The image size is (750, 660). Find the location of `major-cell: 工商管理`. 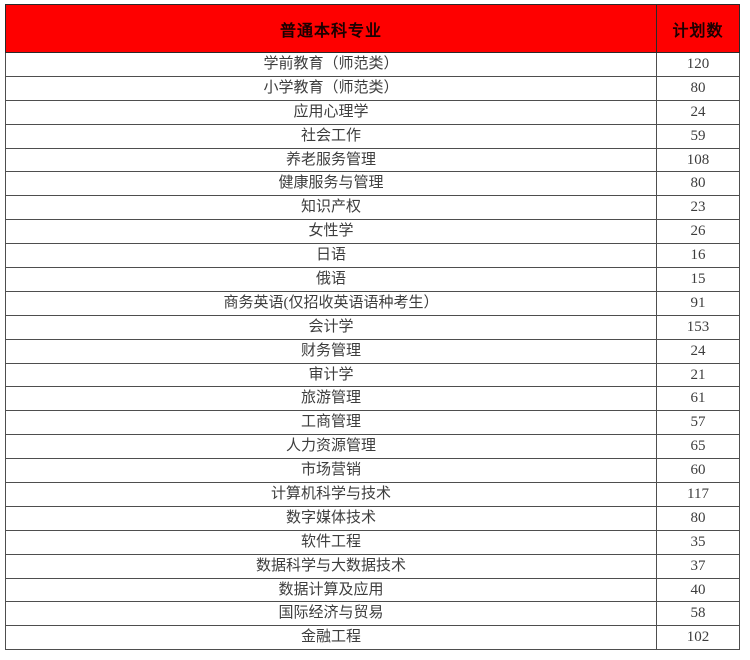

major-cell: 工商管理 is located at coordinates (331, 423).